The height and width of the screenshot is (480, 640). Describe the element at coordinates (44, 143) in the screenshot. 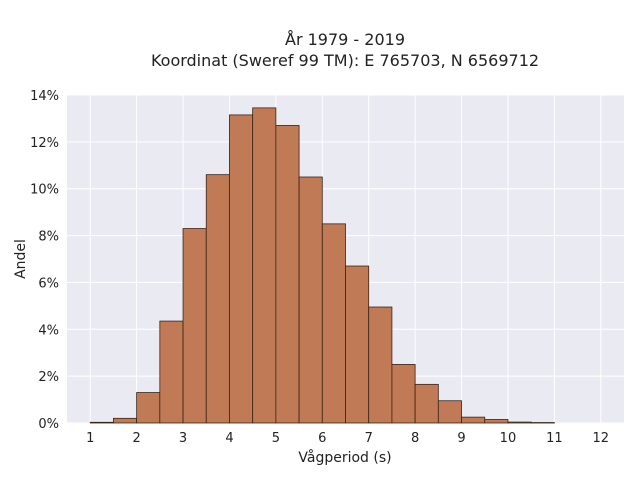

I see `y-tick-label: 12%` at that location.